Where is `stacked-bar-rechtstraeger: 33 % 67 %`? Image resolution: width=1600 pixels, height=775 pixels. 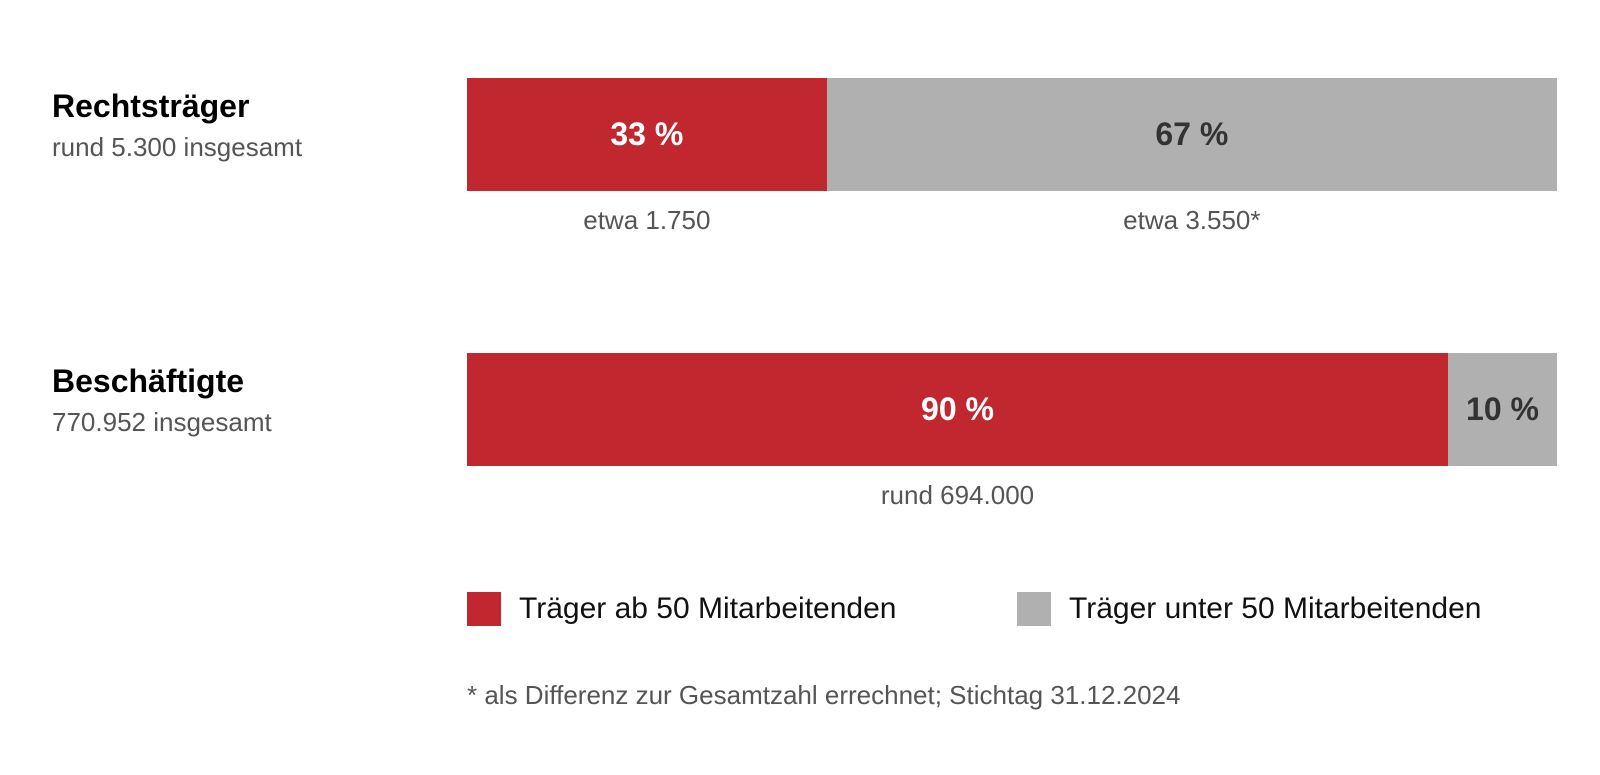
stacked-bar-rechtstraeger: 33 % 67 % is located at coordinates (1012, 134).